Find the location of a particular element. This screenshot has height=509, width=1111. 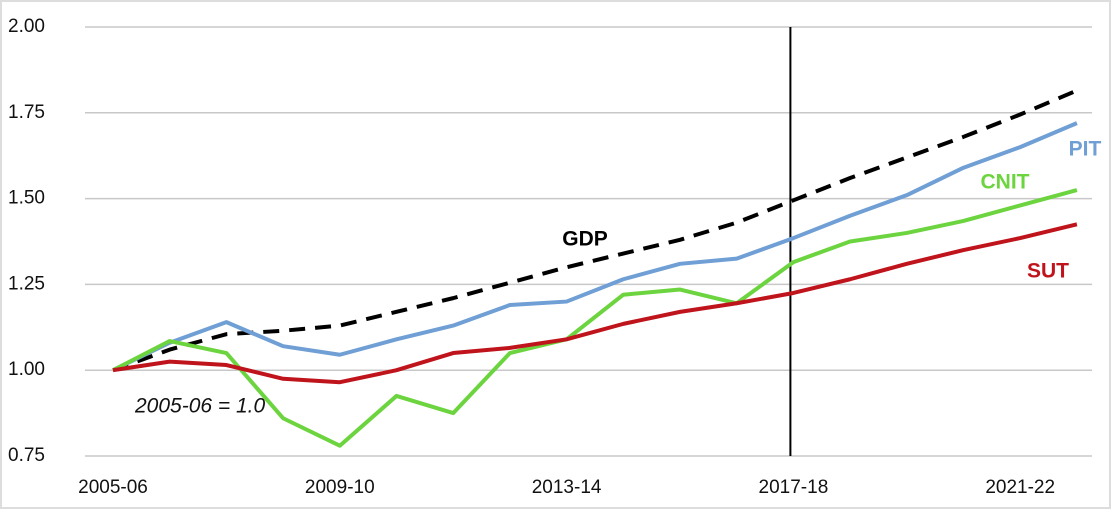

x-tick-label: 2013-14 is located at coordinates (567, 487).